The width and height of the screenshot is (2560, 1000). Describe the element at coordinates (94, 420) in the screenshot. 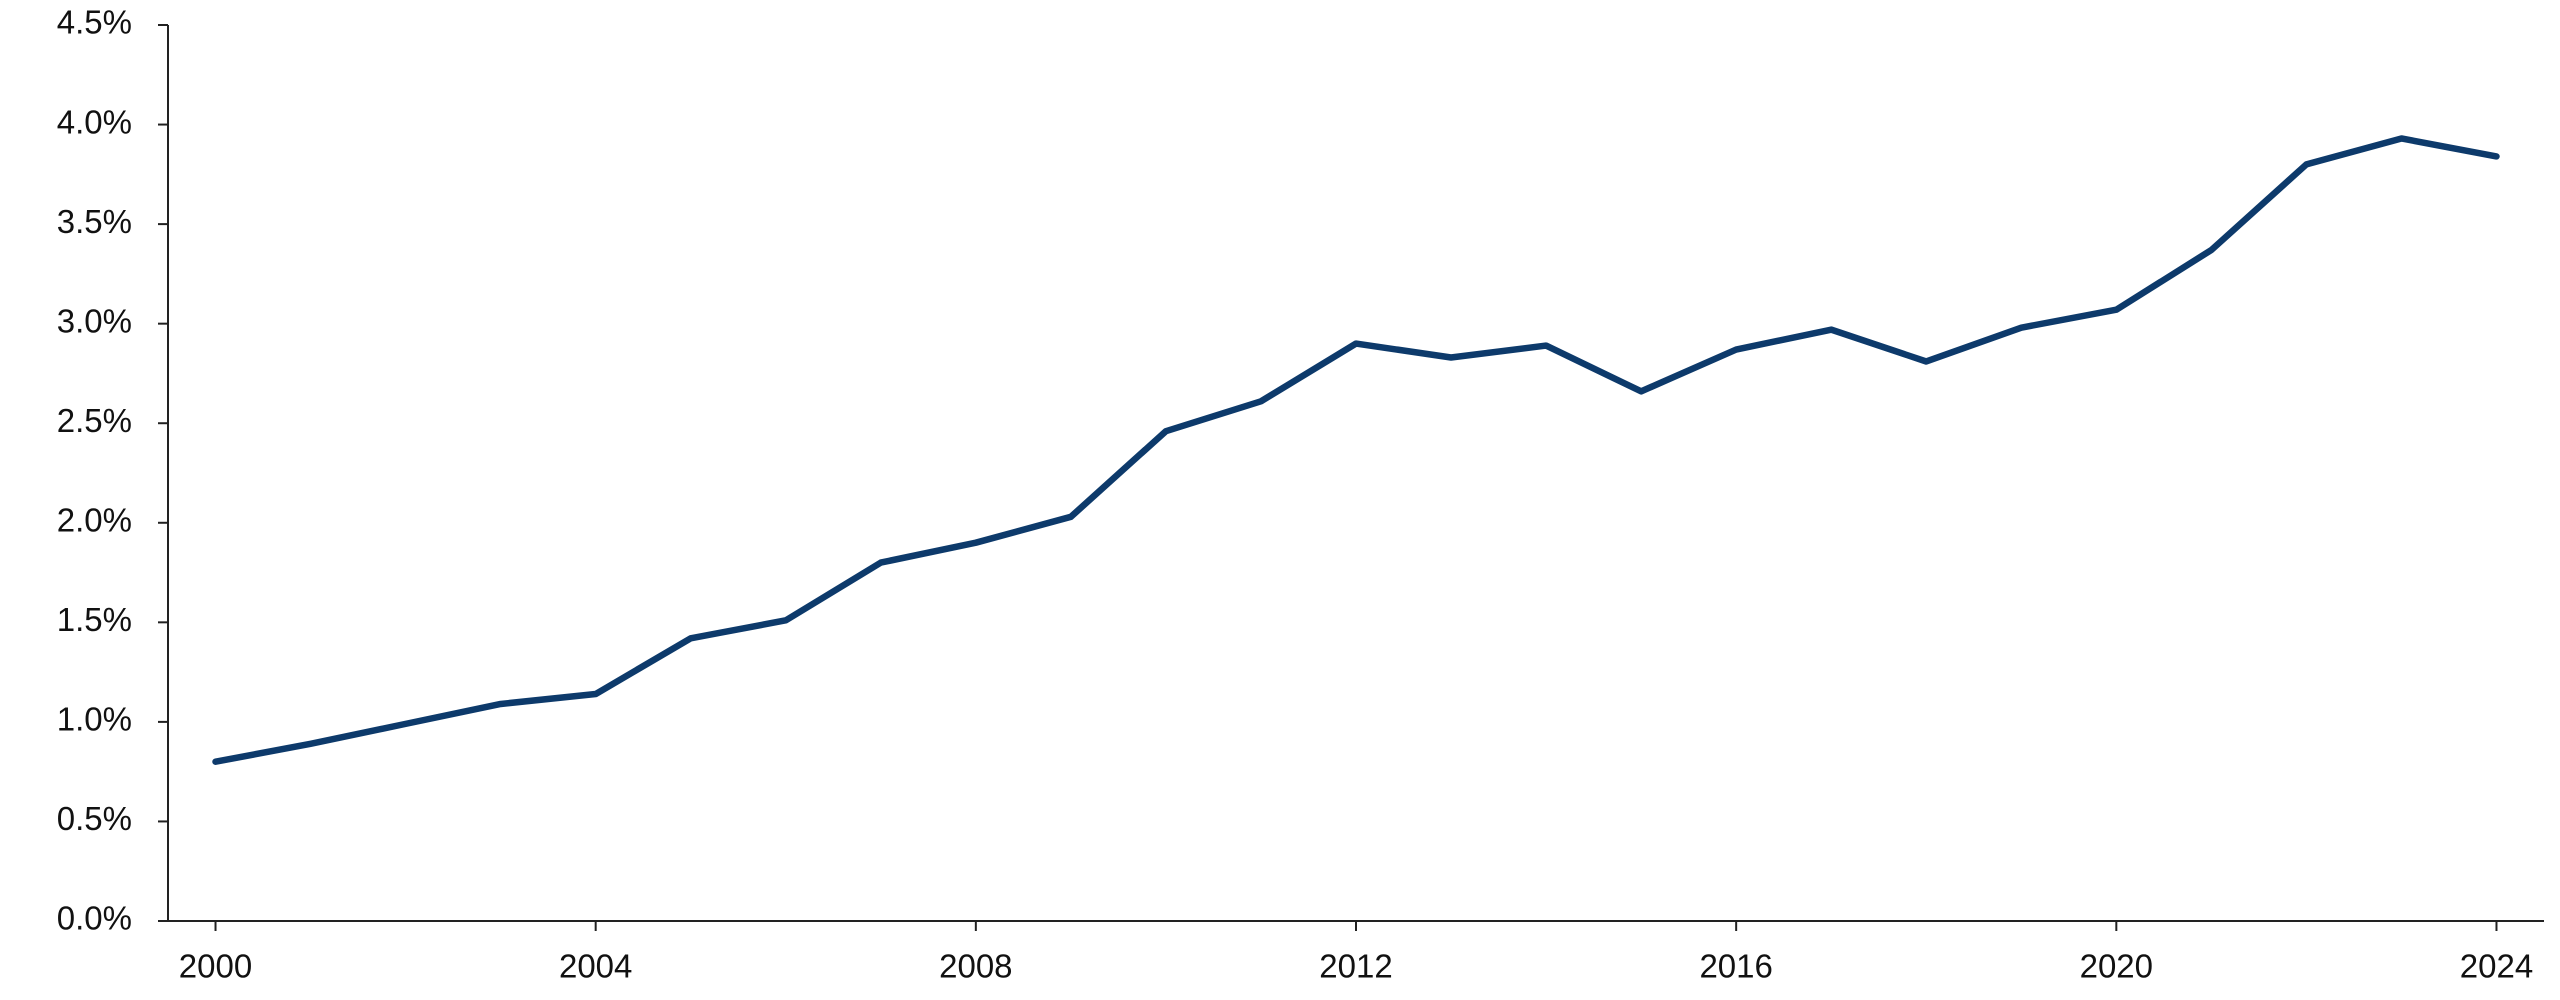

I see `y-tick-label: 2.5%` at that location.